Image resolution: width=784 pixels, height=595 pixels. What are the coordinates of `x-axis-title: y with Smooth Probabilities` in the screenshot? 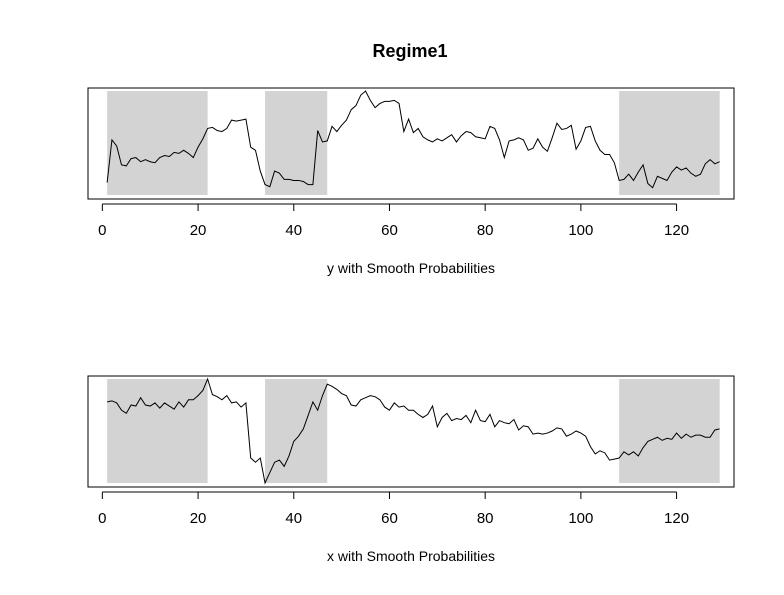 It's located at (411, 268).